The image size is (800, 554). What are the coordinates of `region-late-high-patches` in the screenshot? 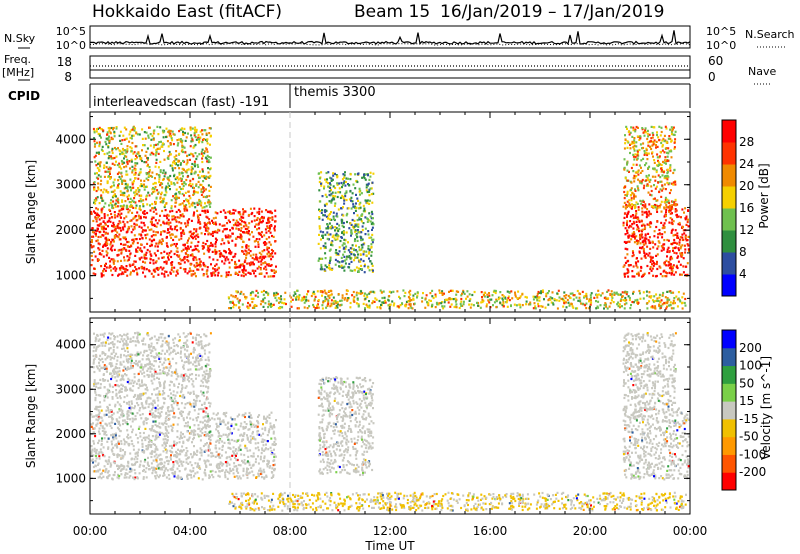 It's located at (649, 167).